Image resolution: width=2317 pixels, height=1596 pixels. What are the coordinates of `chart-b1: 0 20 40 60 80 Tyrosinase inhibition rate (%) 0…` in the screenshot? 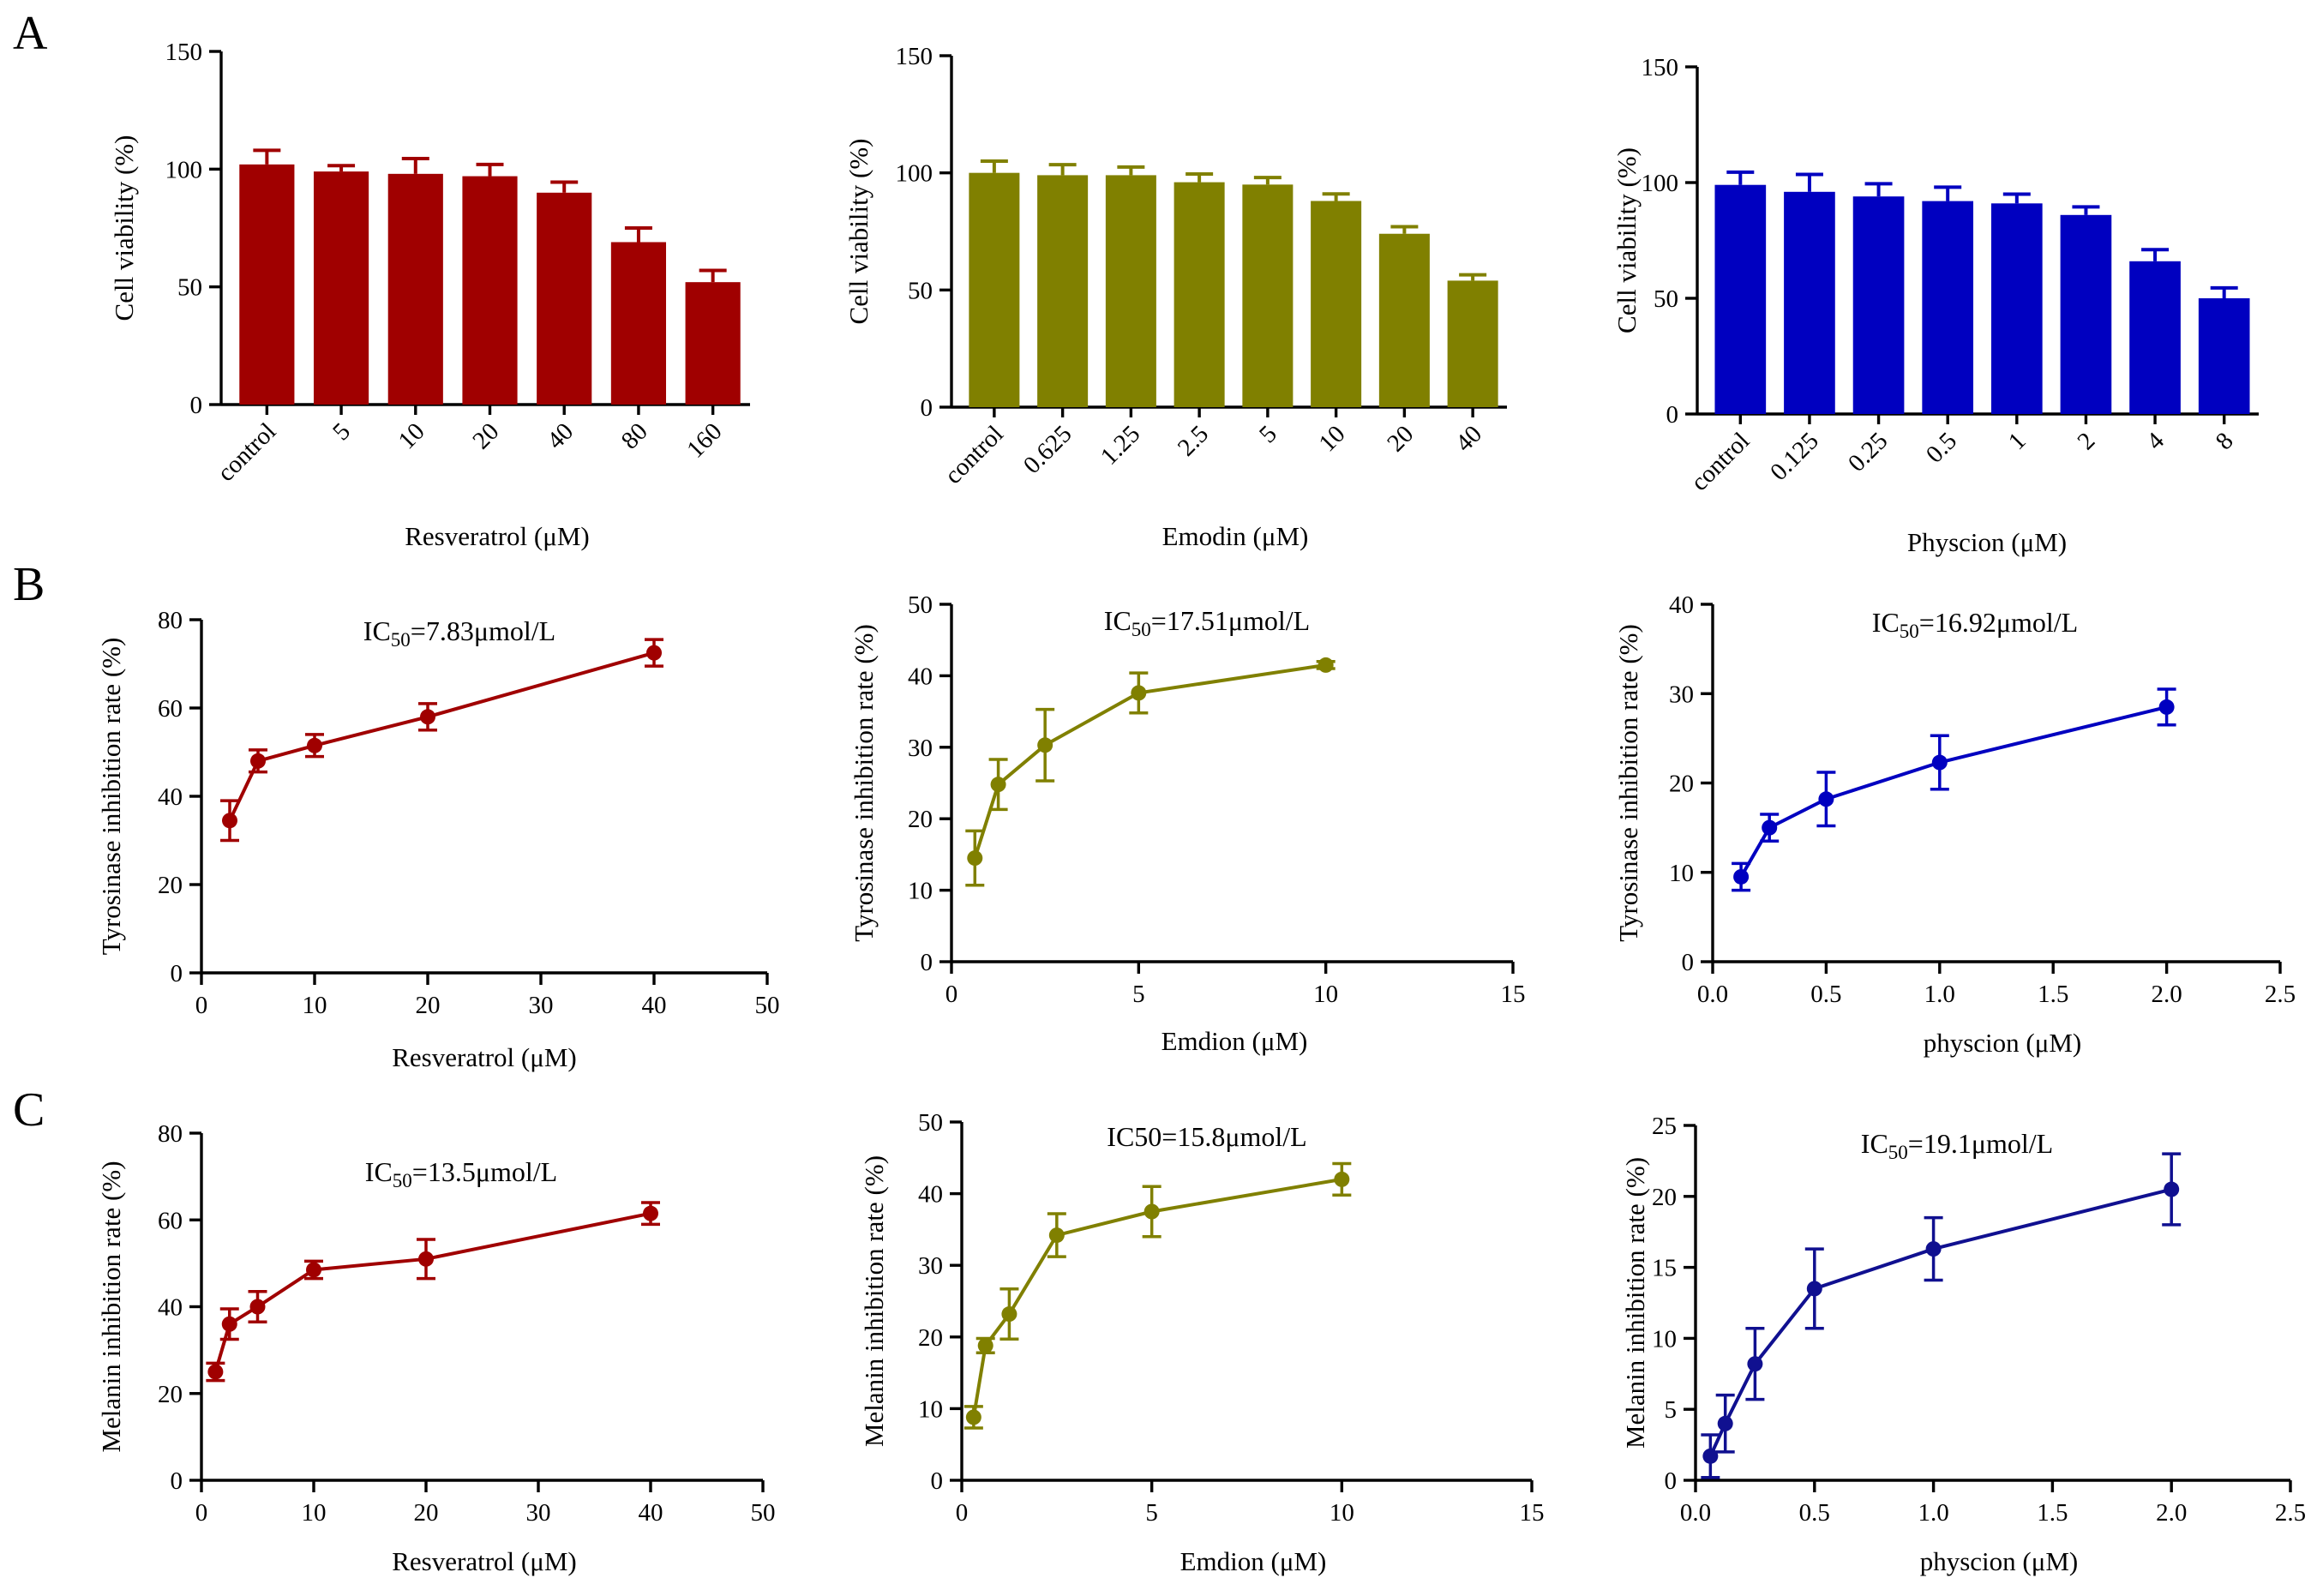 It's located at (438, 839).